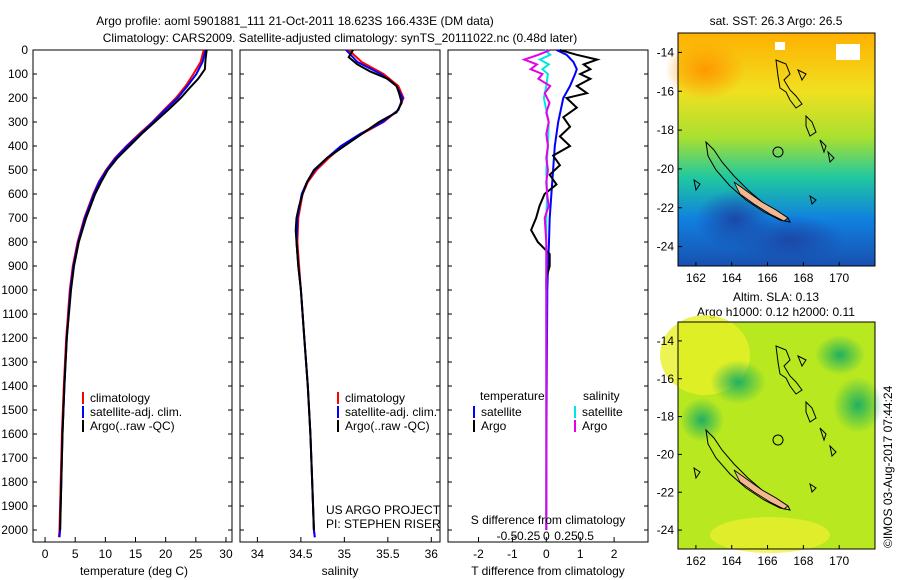 This screenshot has width=900, height=580. I want to click on sst-map-ticks: 162 164 166 168 170 -14 -16 -18 -20 -22 -24, so click(753, 165).